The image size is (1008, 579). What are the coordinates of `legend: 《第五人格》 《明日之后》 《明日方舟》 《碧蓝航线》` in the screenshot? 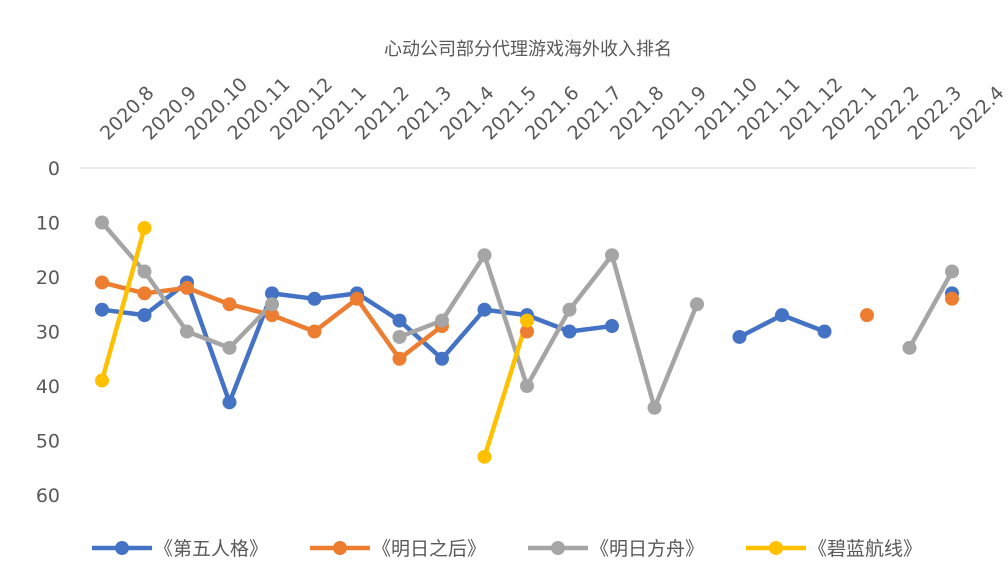 It's located at (507, 549).